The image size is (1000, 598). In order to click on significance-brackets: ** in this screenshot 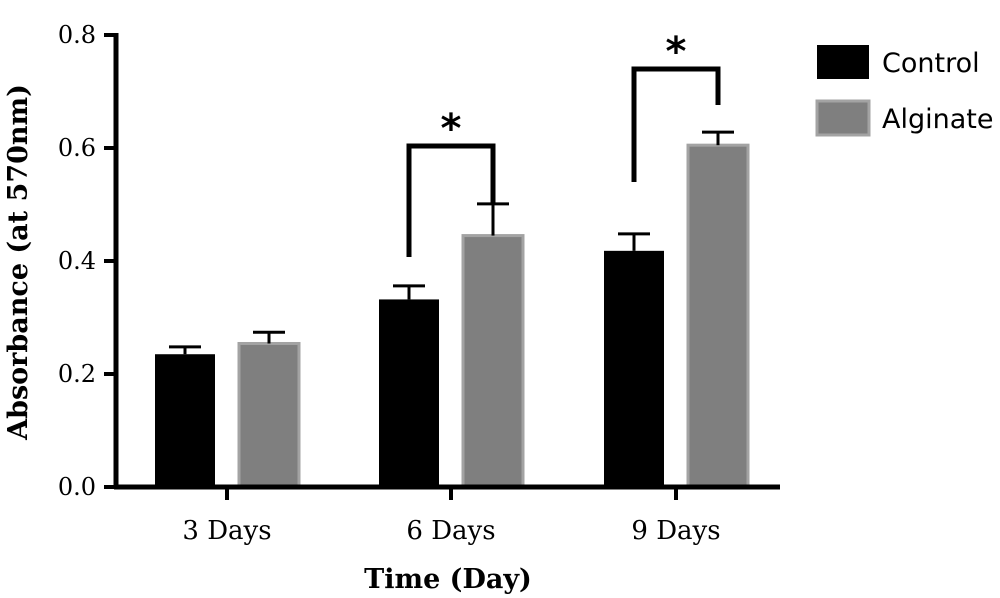, I will do `click(563, 143)`.